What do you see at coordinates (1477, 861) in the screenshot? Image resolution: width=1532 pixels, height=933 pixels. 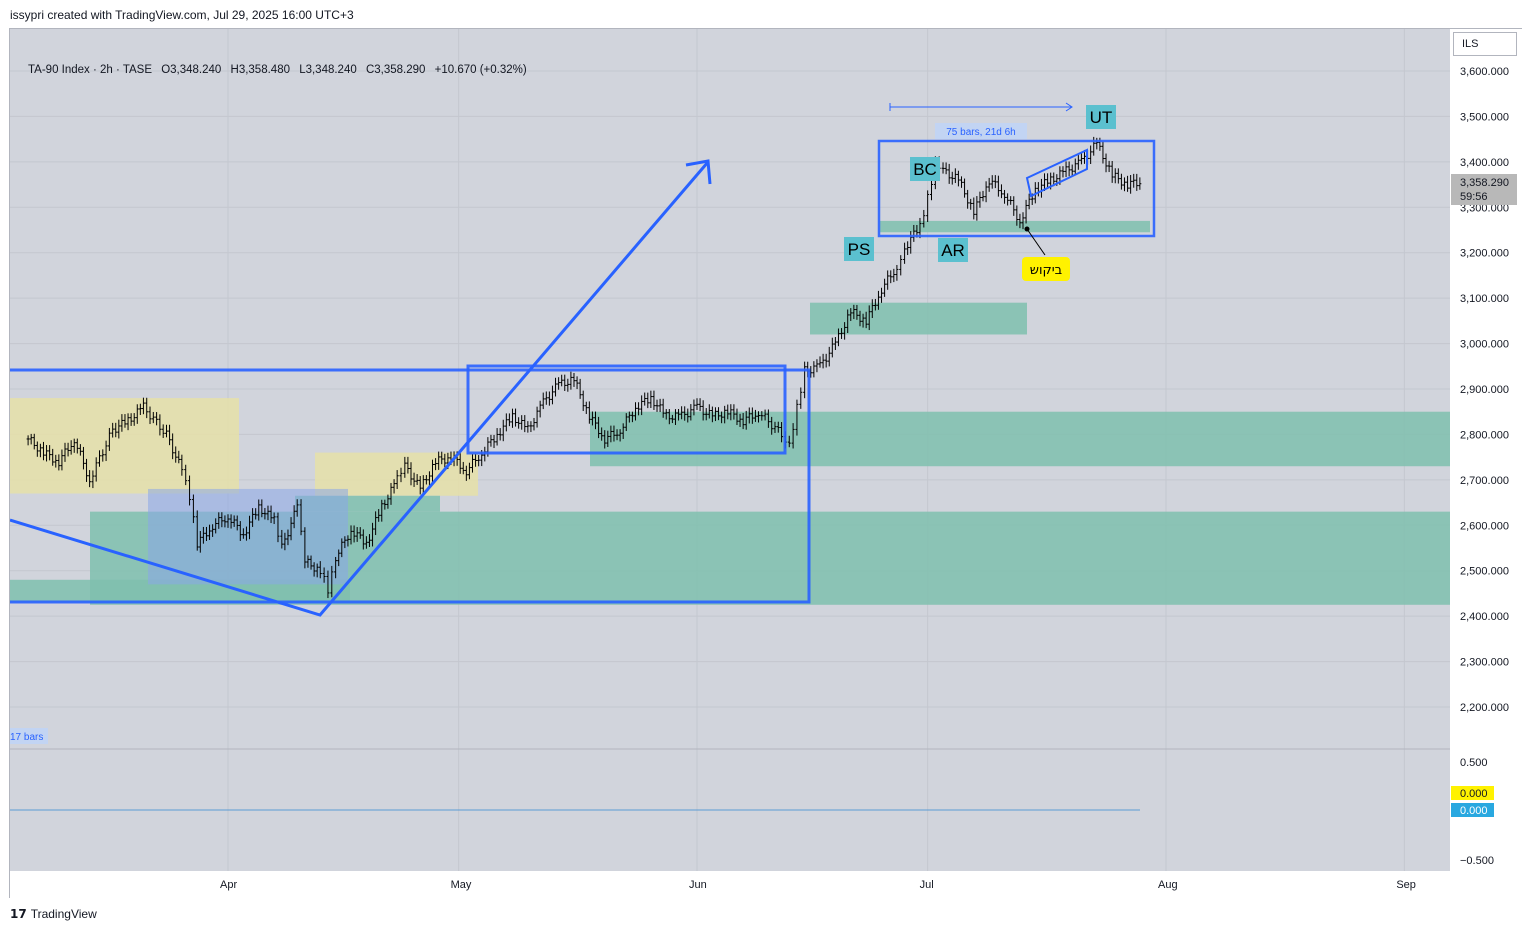 I see `oscillator-tick-label: −0.500` at bounding box center [1477, 861].